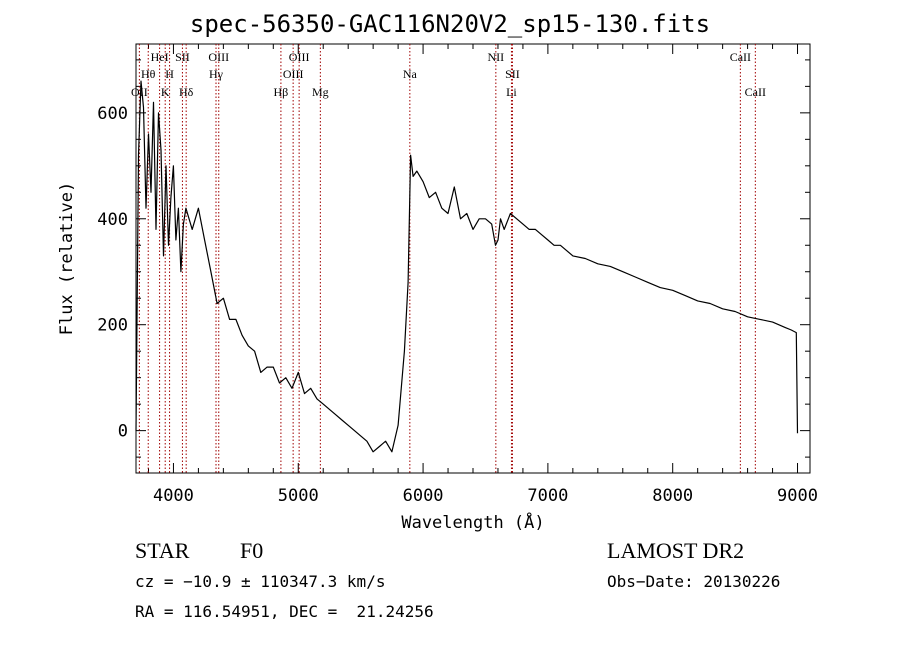 The height and width of the screenshot is (649, 900). I want to click on spectral-line-label: K, so click(165, 92).